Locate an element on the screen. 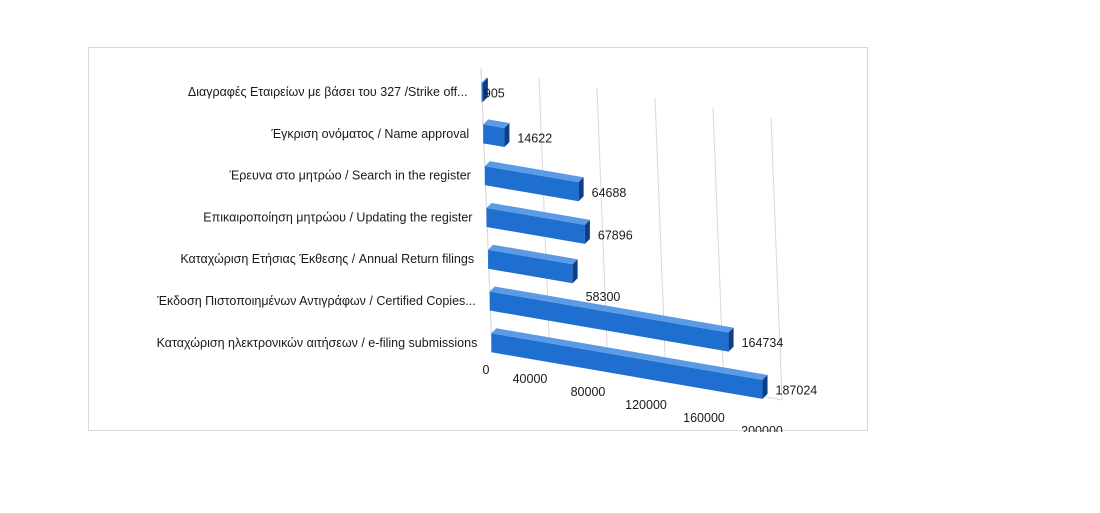  x-tick-label: 80000 is located at coordinates (588, 392).